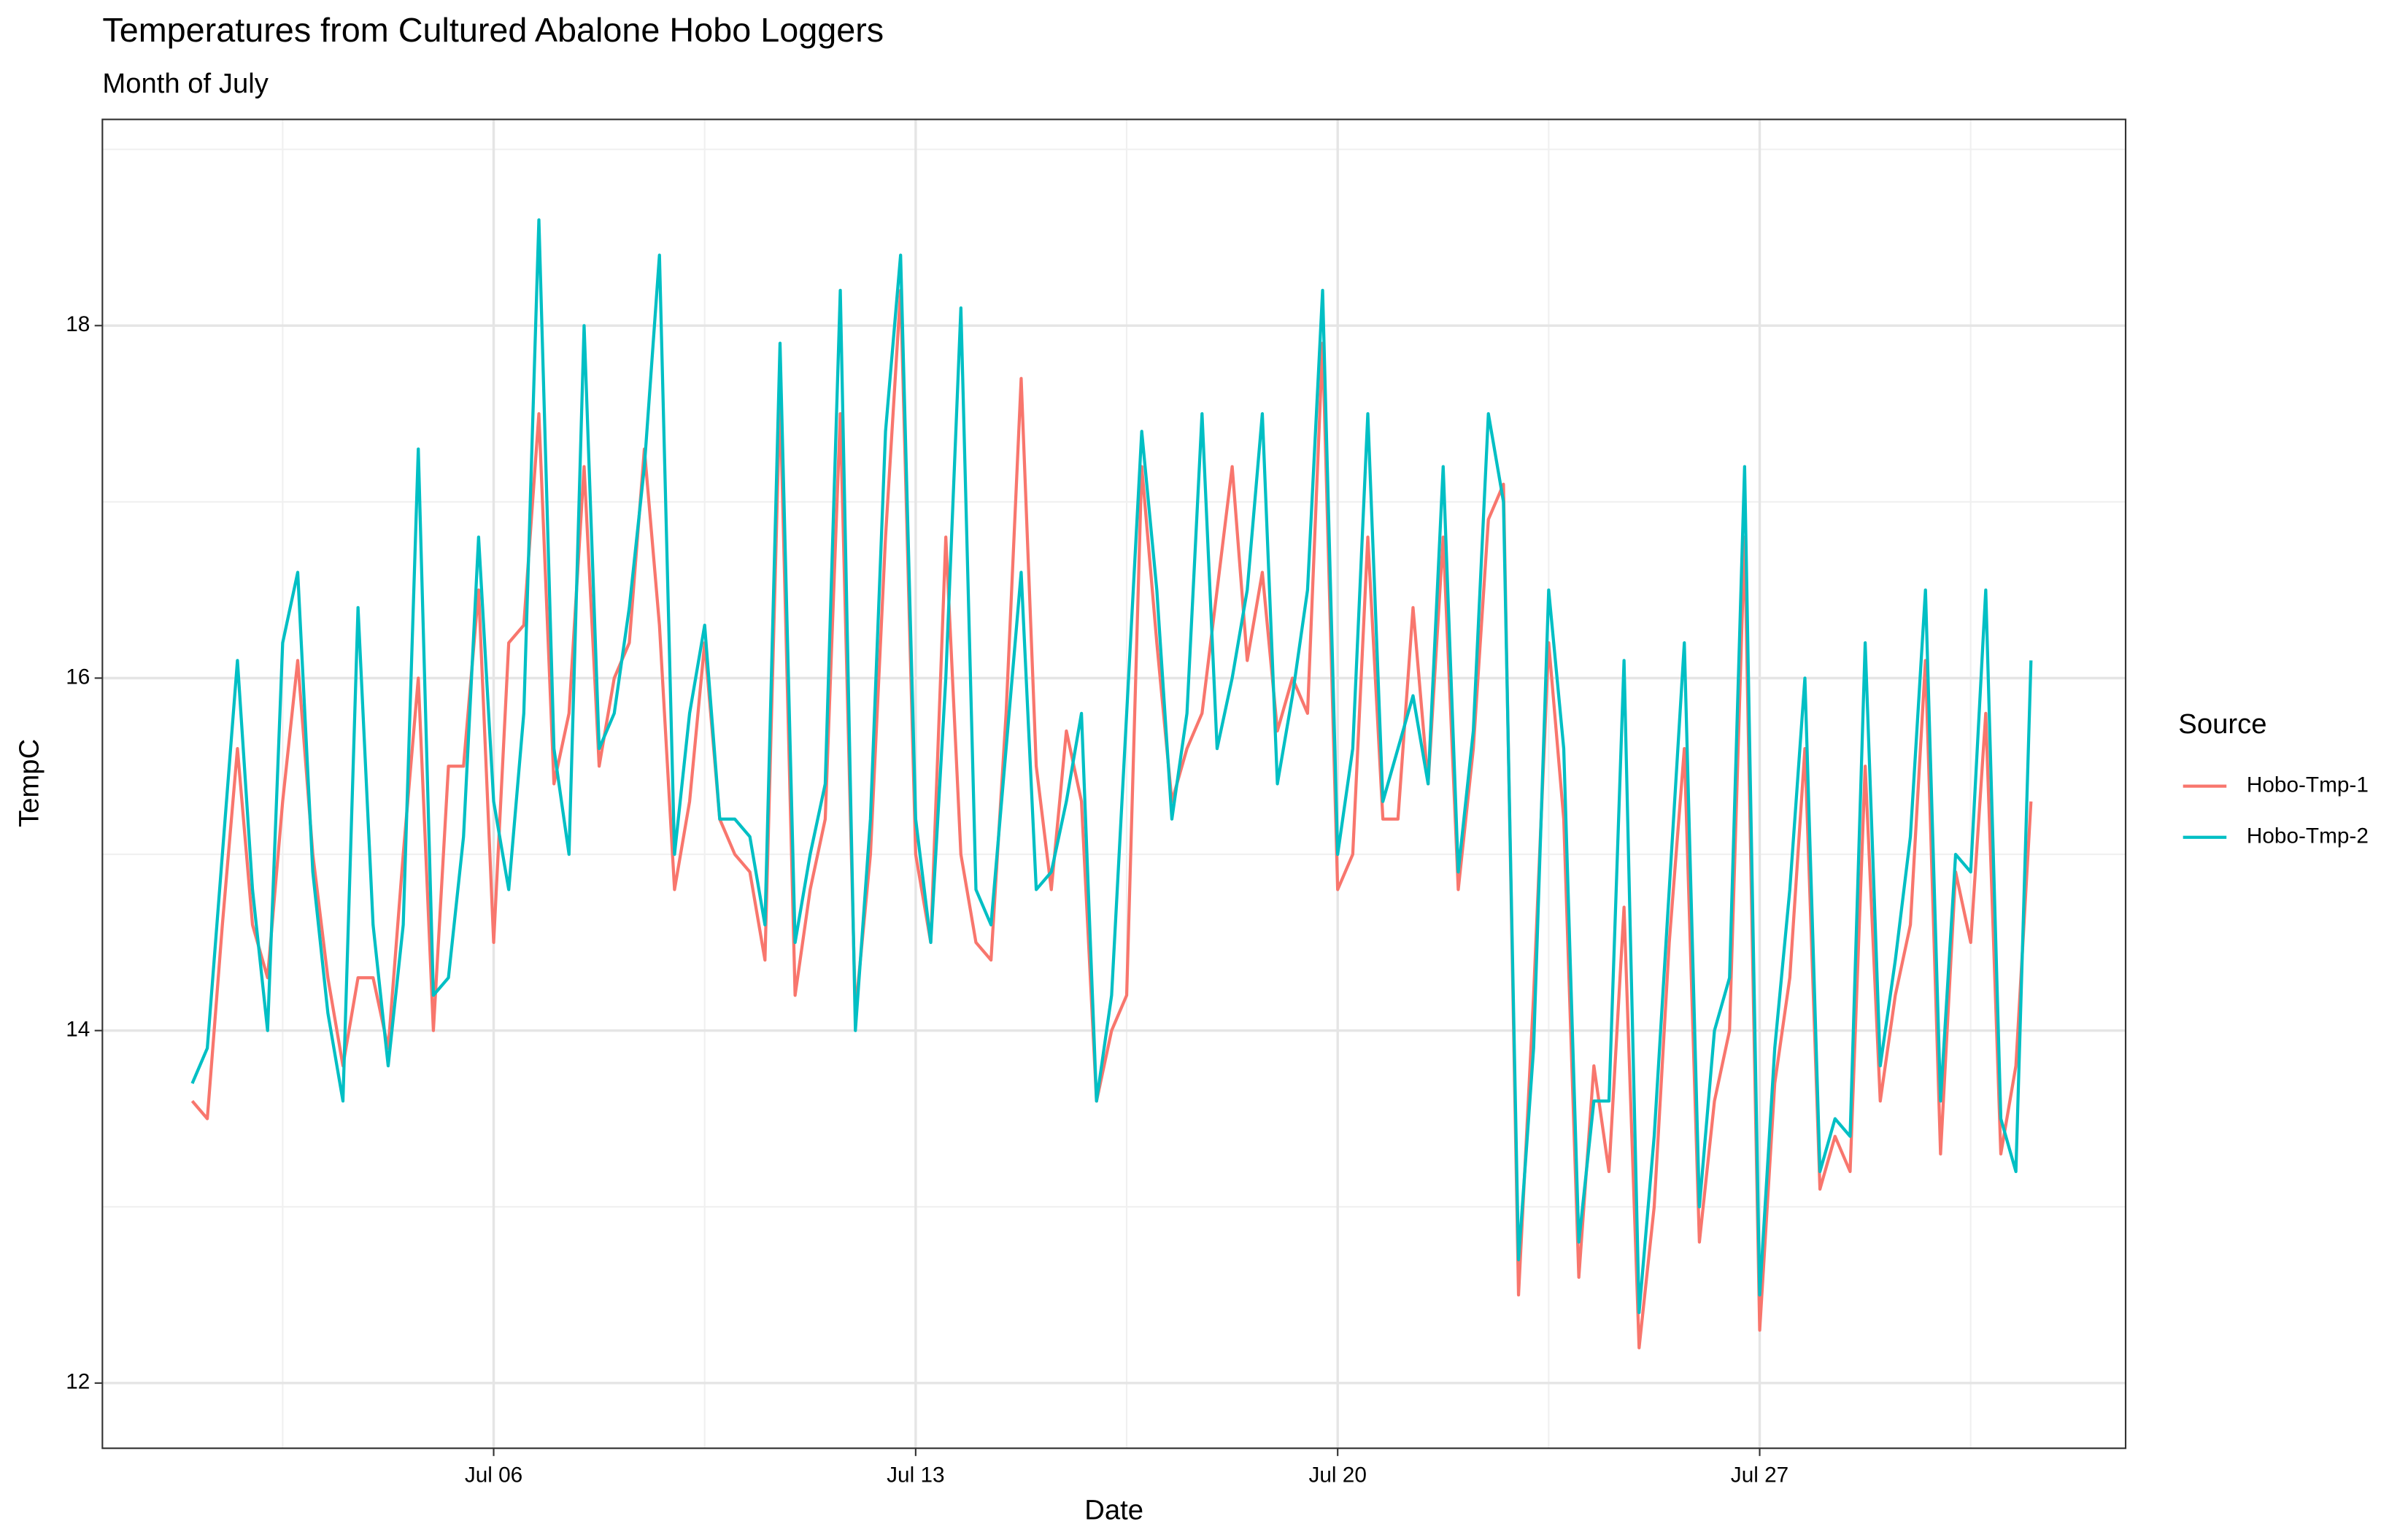 The width and height of the screenshot is (2408, 1532). Describe the element at coordinates (916, 1475) in the screenshot. I see `x-tick-label: Jul 13` at that location.